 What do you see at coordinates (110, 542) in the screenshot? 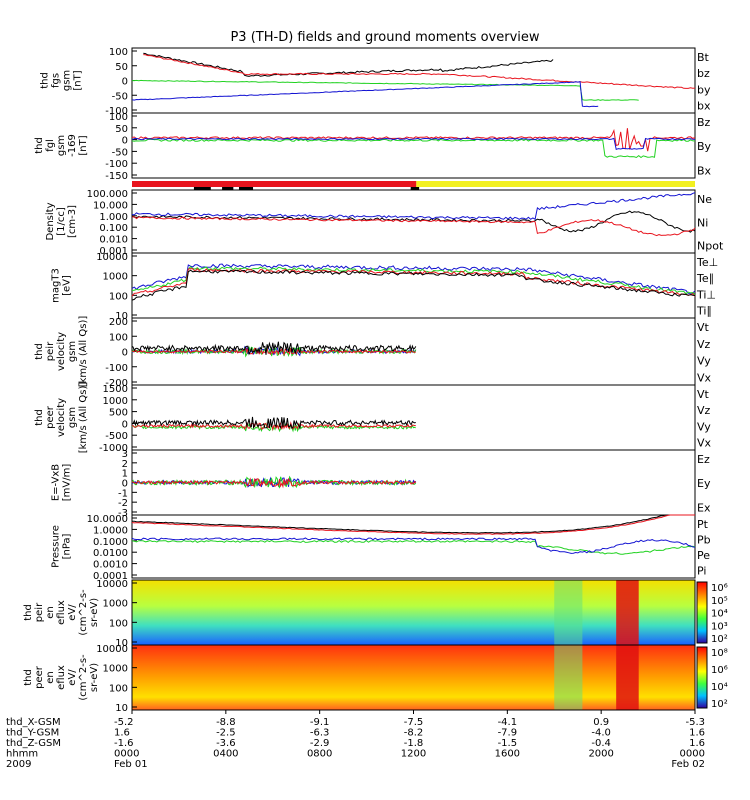
I see `y-tick-label: 0.1000` at bounding box center [110, 542].